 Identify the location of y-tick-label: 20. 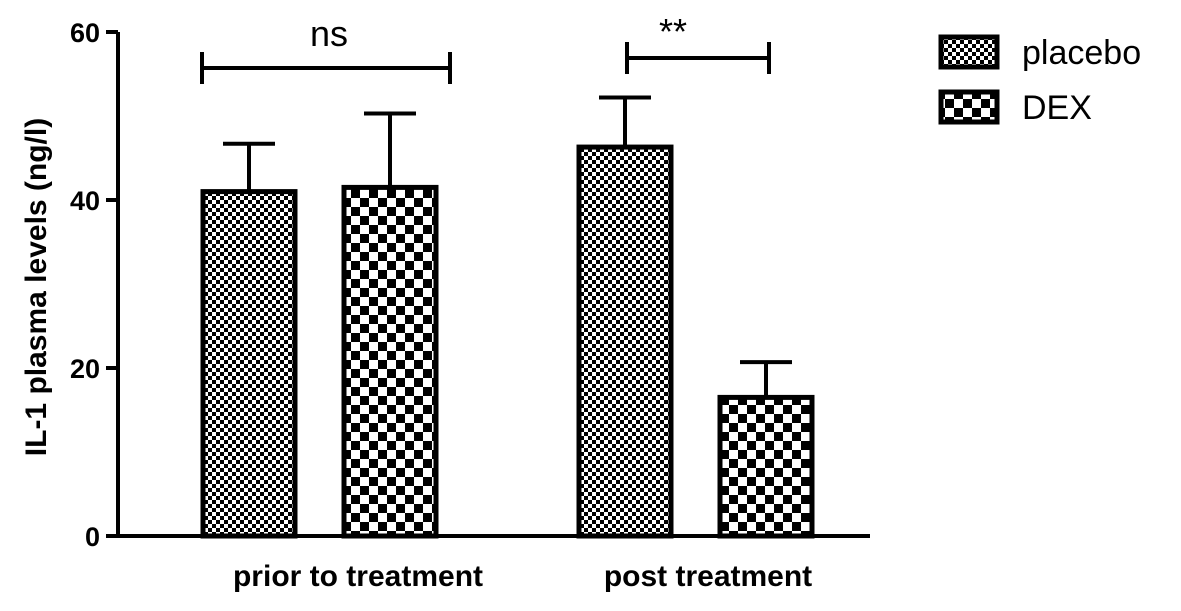
(85, 369).